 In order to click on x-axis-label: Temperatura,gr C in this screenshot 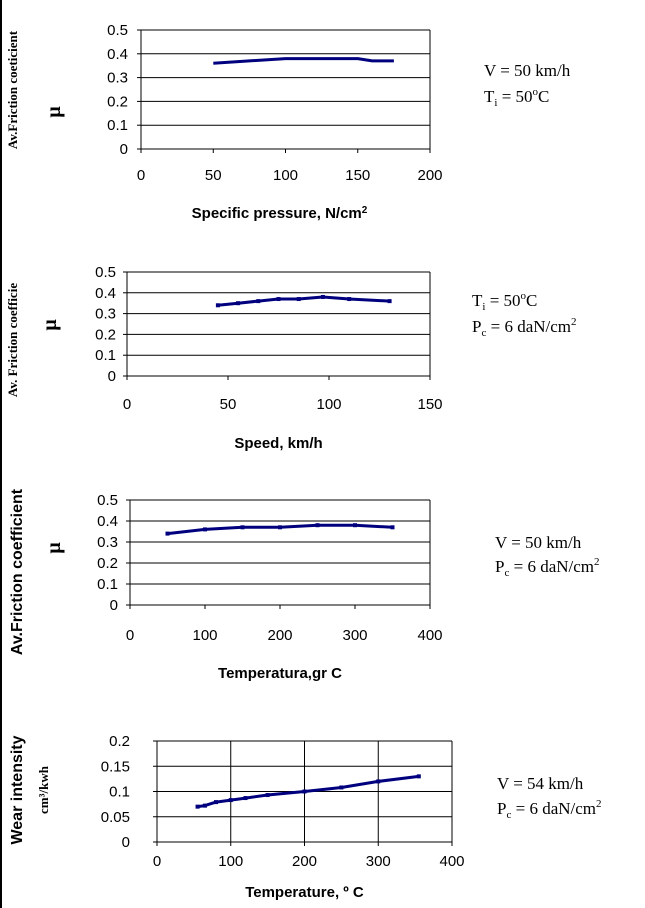, I will do `click(280, 673)`.